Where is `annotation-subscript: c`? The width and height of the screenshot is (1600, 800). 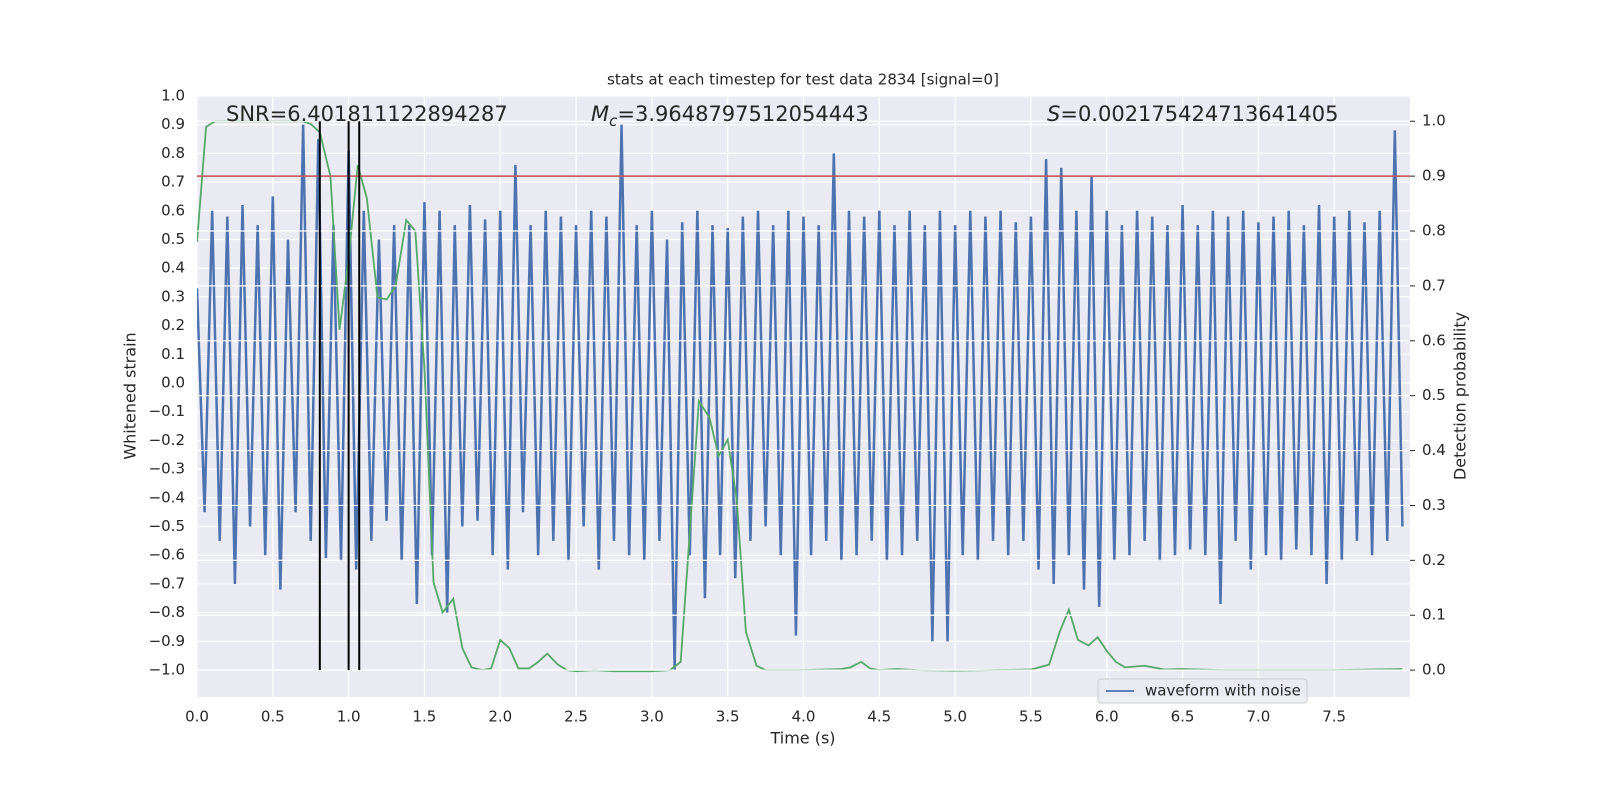
annotation-subscript: c is located at coordinates (613, 121).